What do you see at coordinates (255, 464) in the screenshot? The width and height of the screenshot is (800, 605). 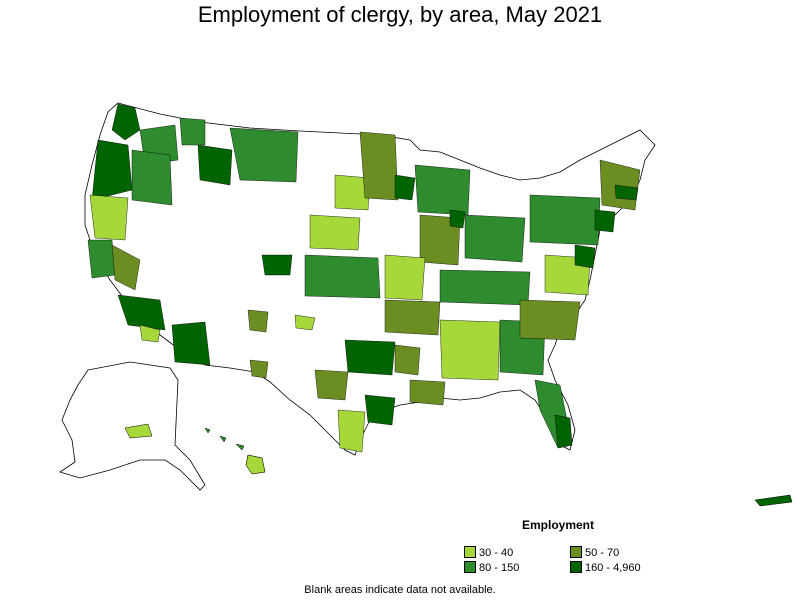 I see `hawaii-big-island` at bounding box center [255, 464].